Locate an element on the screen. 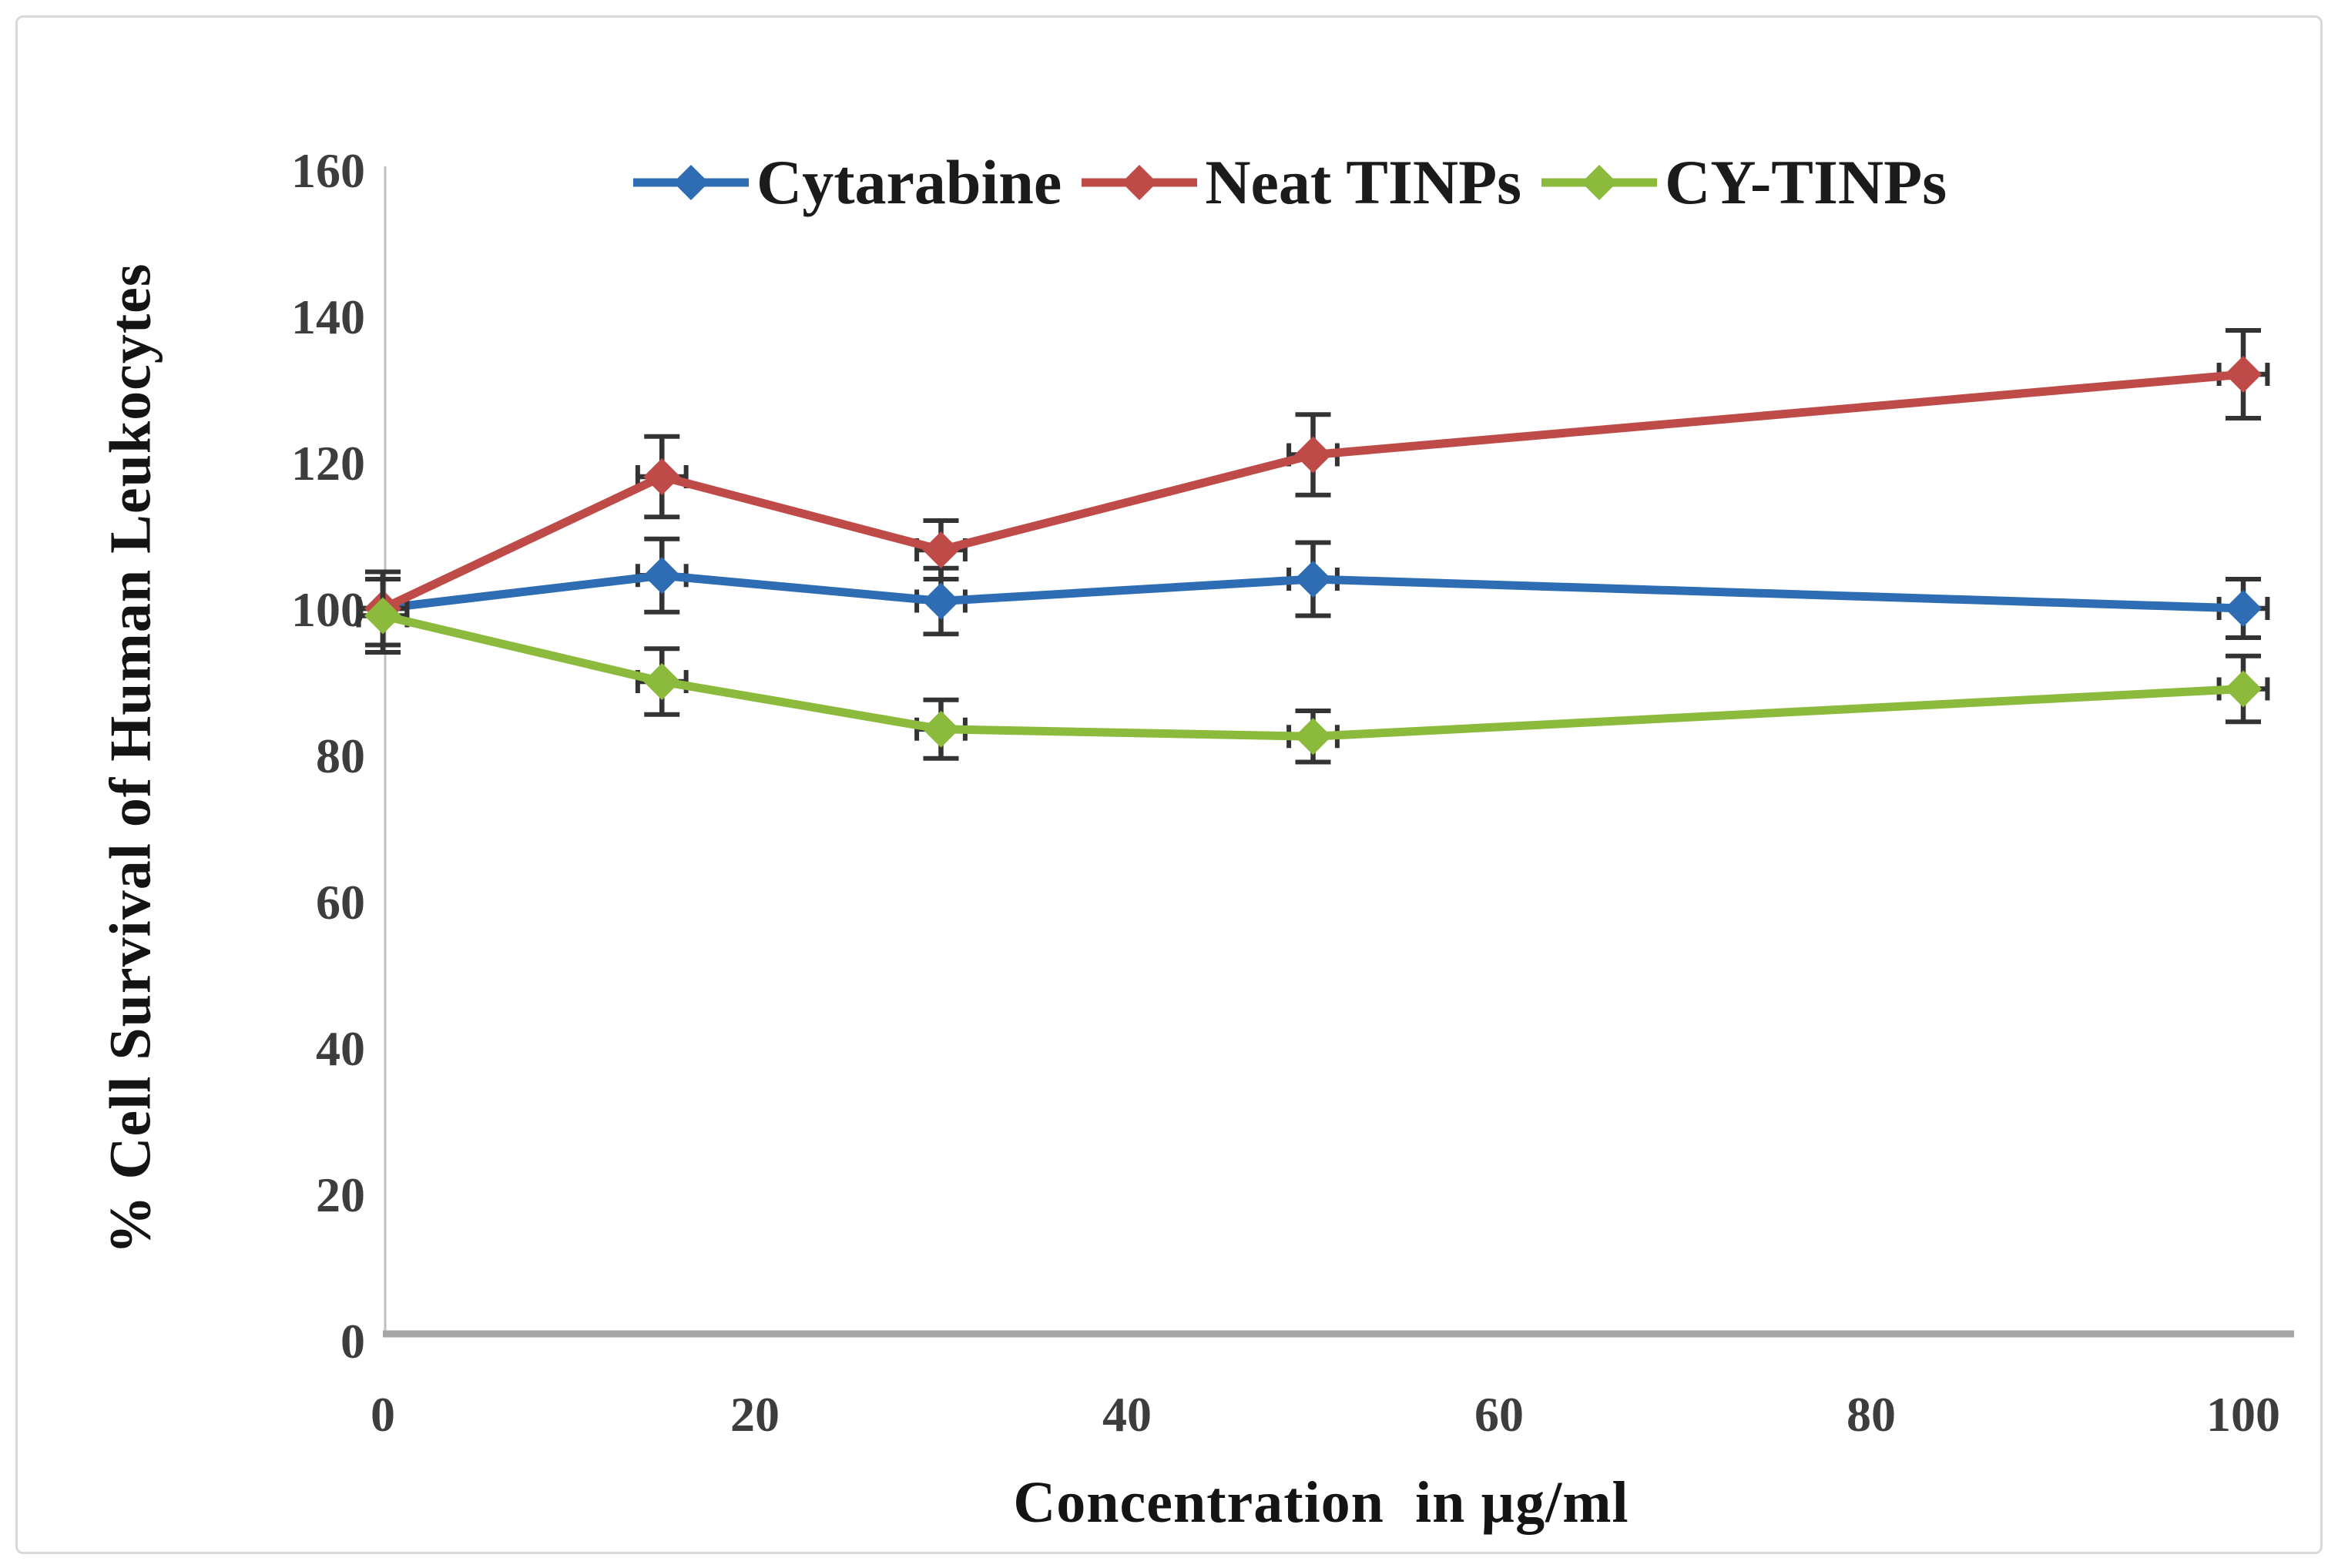 The image size is (2338, 1568). y-tick-label: 120 is located at coordinates (328, 464).